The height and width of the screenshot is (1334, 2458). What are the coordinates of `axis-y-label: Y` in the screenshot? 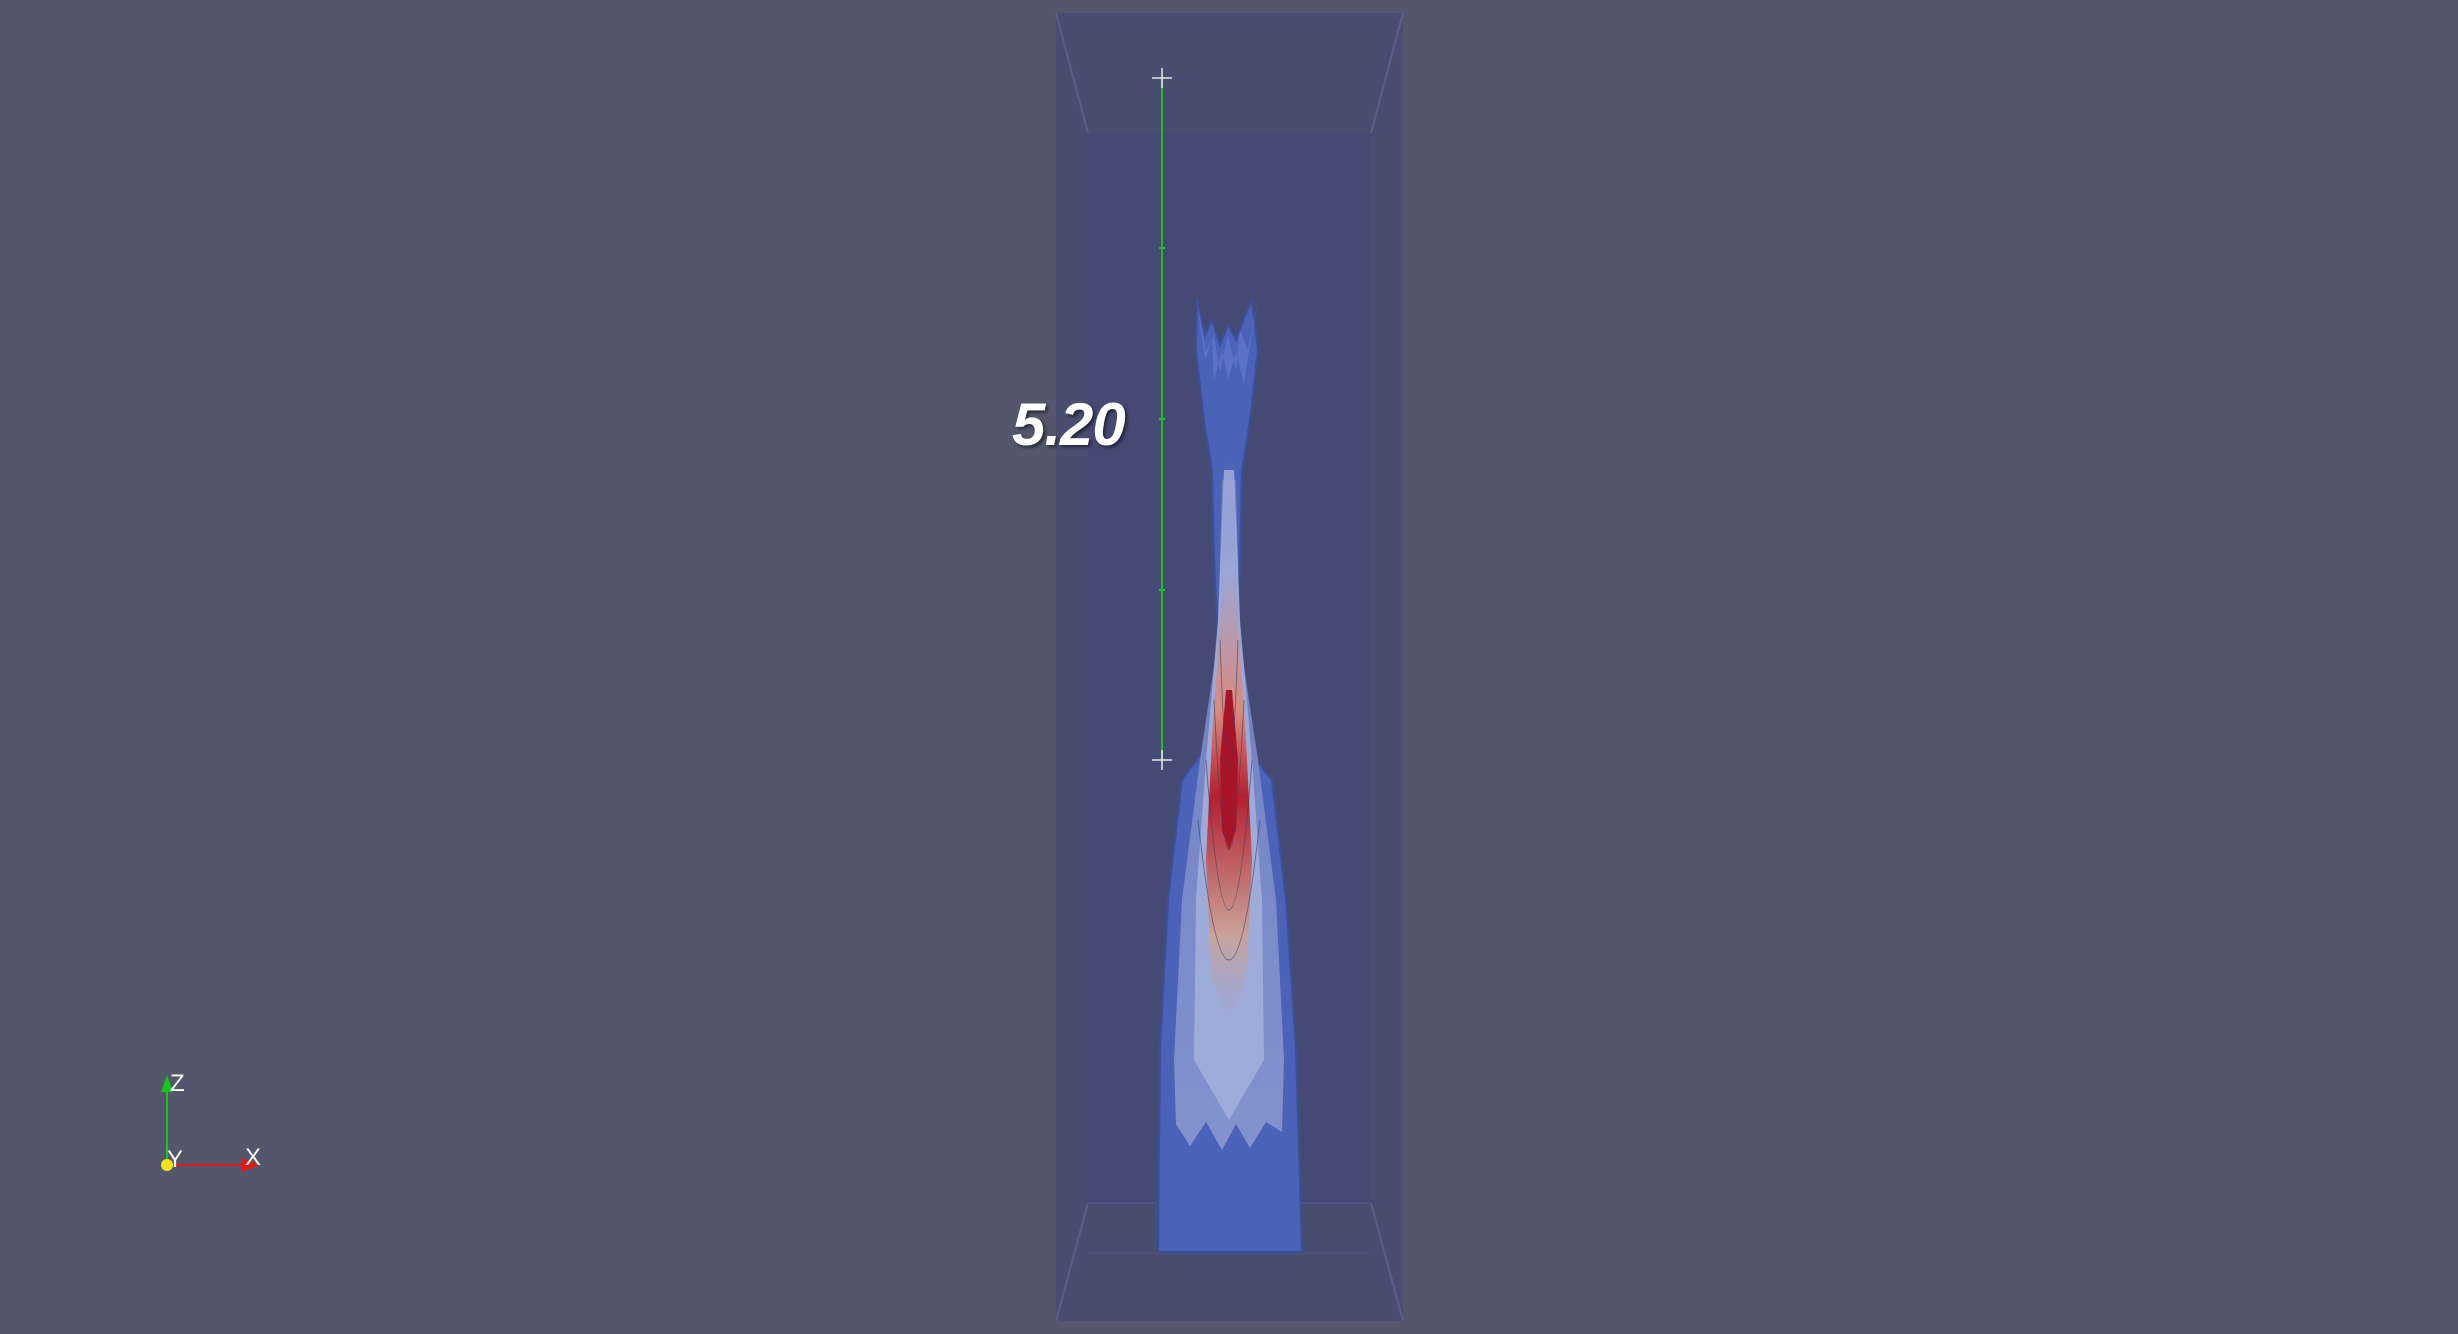 It's located at (175, 1159).